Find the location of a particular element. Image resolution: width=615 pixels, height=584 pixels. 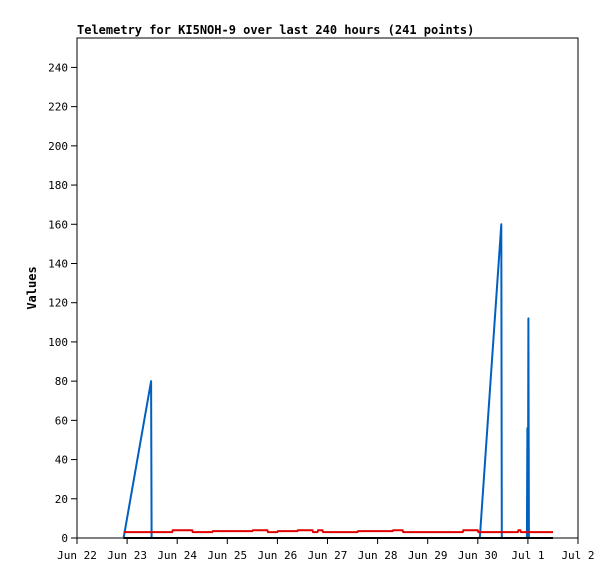

y-tick-label: 240 is located at coordinates (58, 67).